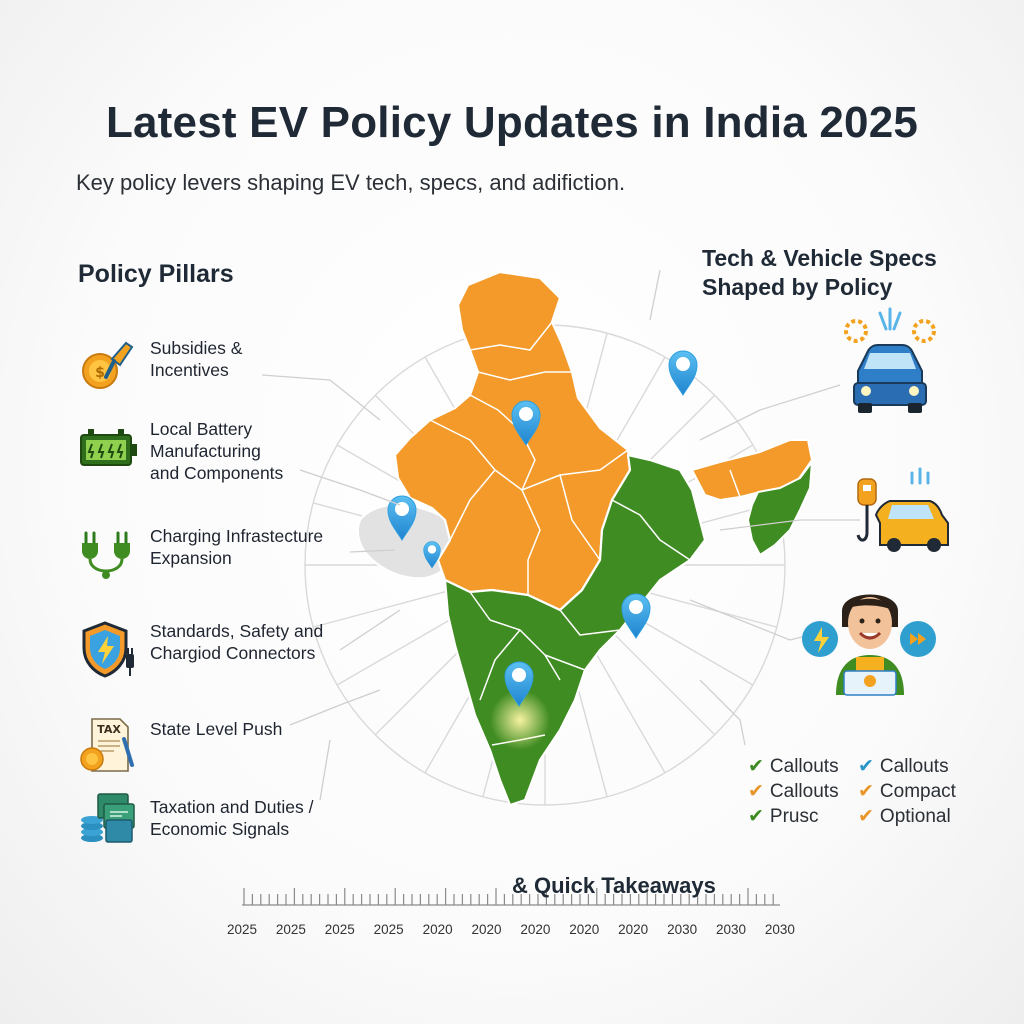 This screenshot has width=1024, height=1024. I want to click on map-region-northeast-green, so click(780, 508).